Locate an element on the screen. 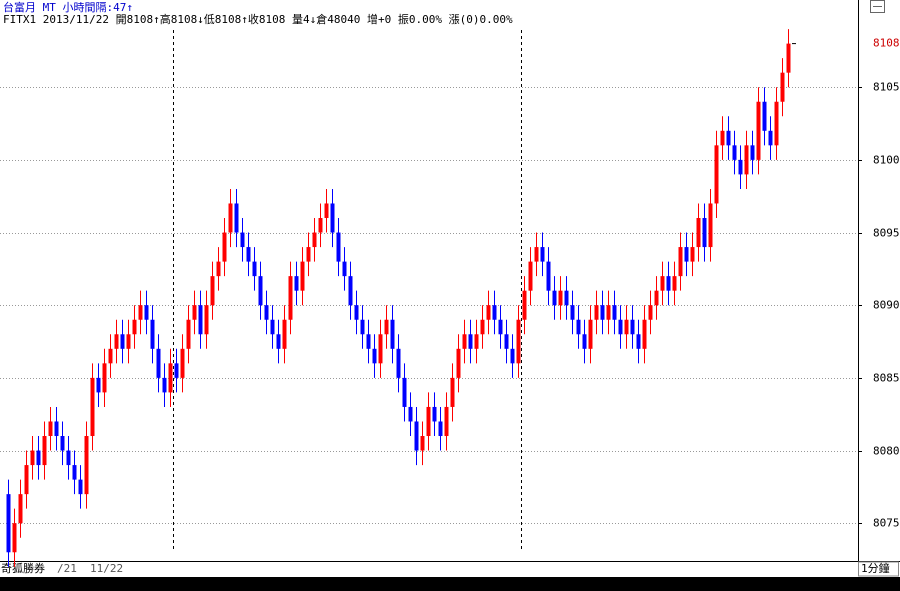 Image resolution: width=900 pixels, height=591 pixels. chart-header: 台富月 MT 小時間隔:47↑ is located at coordinates (68, 7).